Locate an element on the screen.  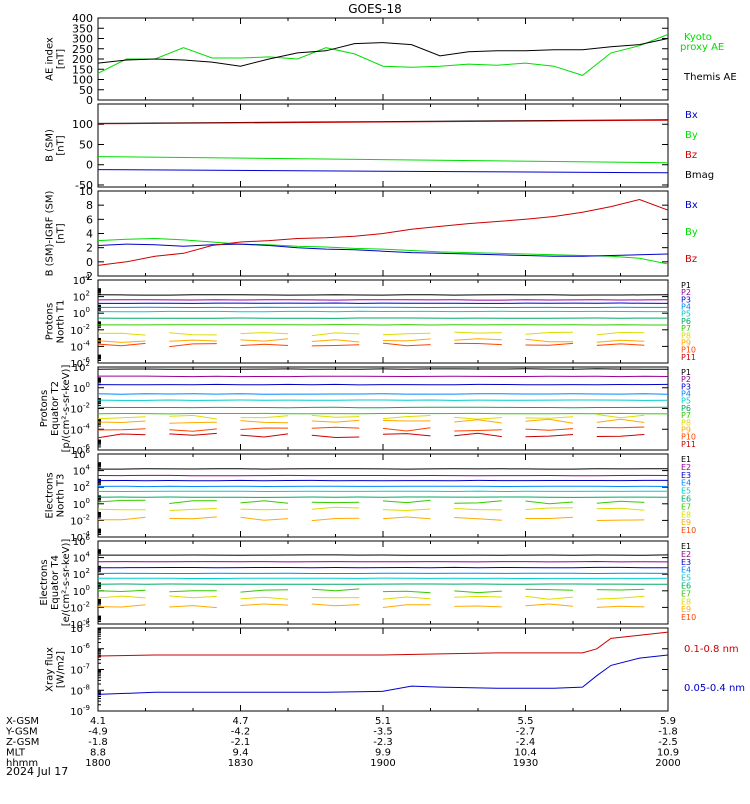
y-tick-label: 10⁻² is located at coordinates (80, 607).